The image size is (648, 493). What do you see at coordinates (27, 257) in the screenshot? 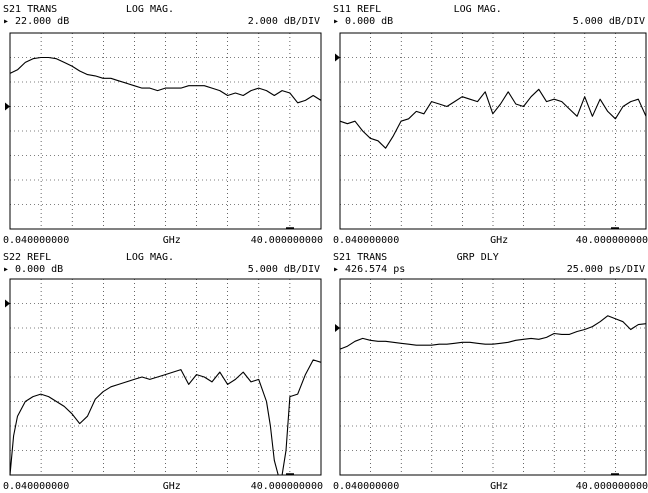
I see `parameter-label: S22 REFL` at bounding box center [27, 257].